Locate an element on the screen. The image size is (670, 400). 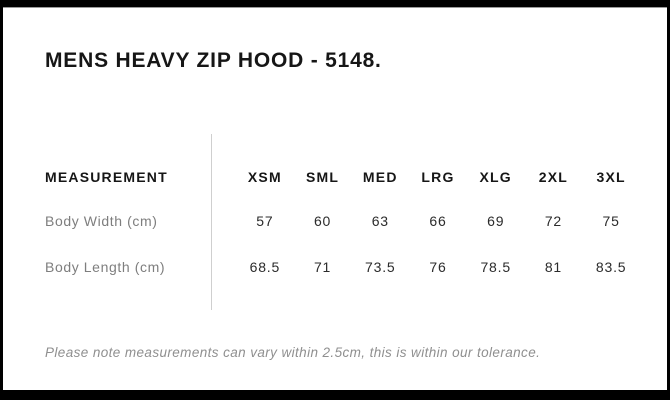
product-title: MENS HEAVY ZIP HOOD - 5148. is located at coordinates (213, 60).